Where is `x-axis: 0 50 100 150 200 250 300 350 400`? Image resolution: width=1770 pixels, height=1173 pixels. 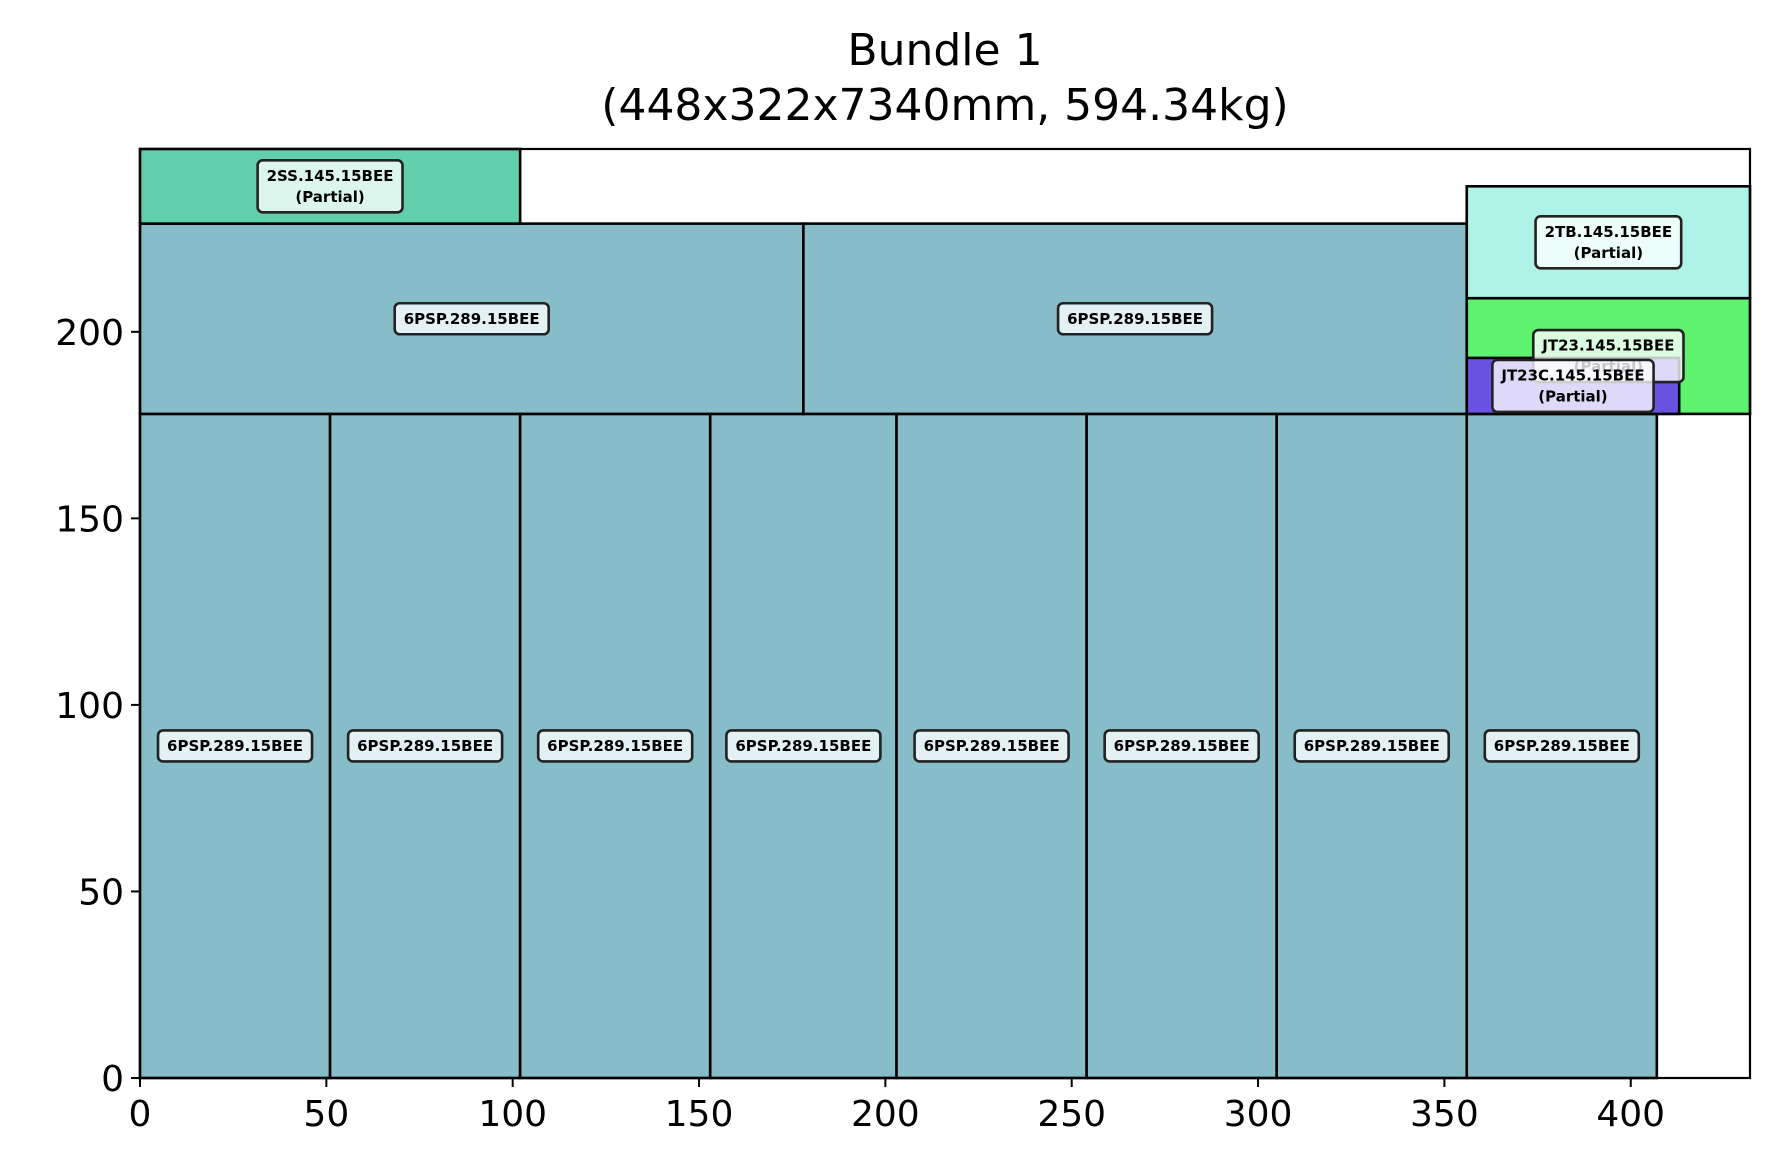 x-axis: 0 50 100 150 200 250 300 350 400 is located at coordinates (897, 1106).